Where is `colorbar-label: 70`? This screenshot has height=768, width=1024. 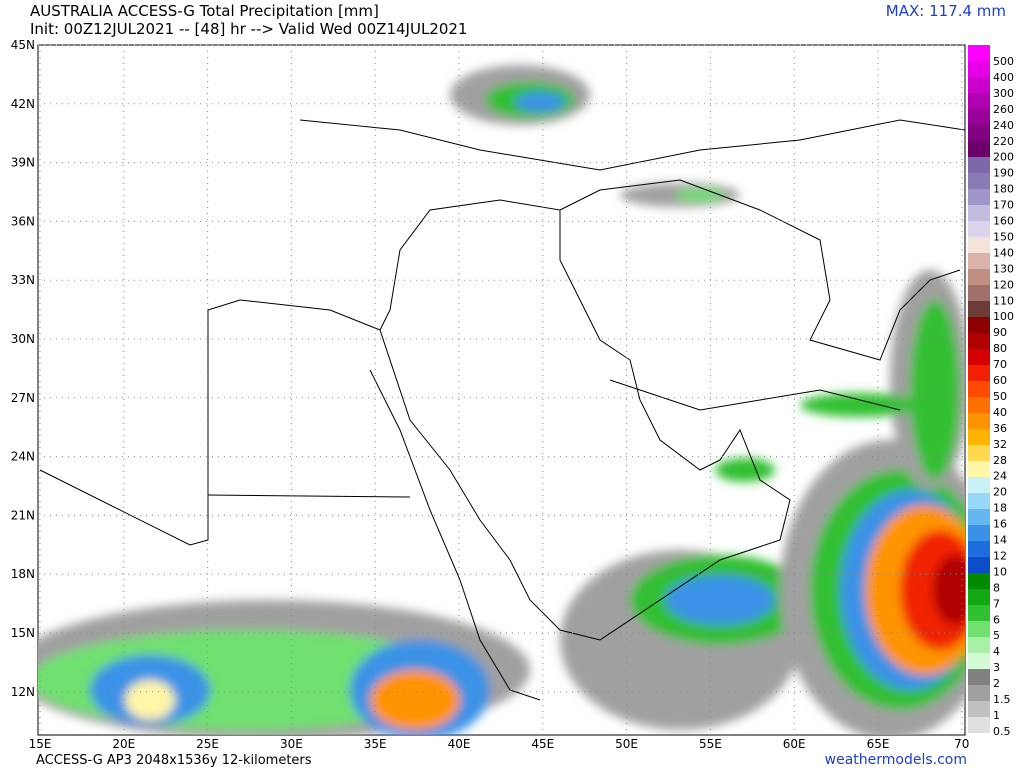 colorbar-label: 70 is located at coordinates (1000, 364).